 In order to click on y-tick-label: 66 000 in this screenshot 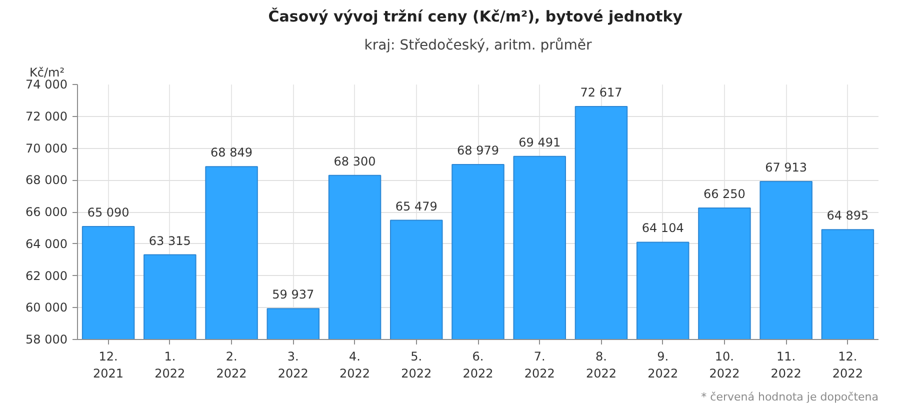, I will do `click(47, 212)`.